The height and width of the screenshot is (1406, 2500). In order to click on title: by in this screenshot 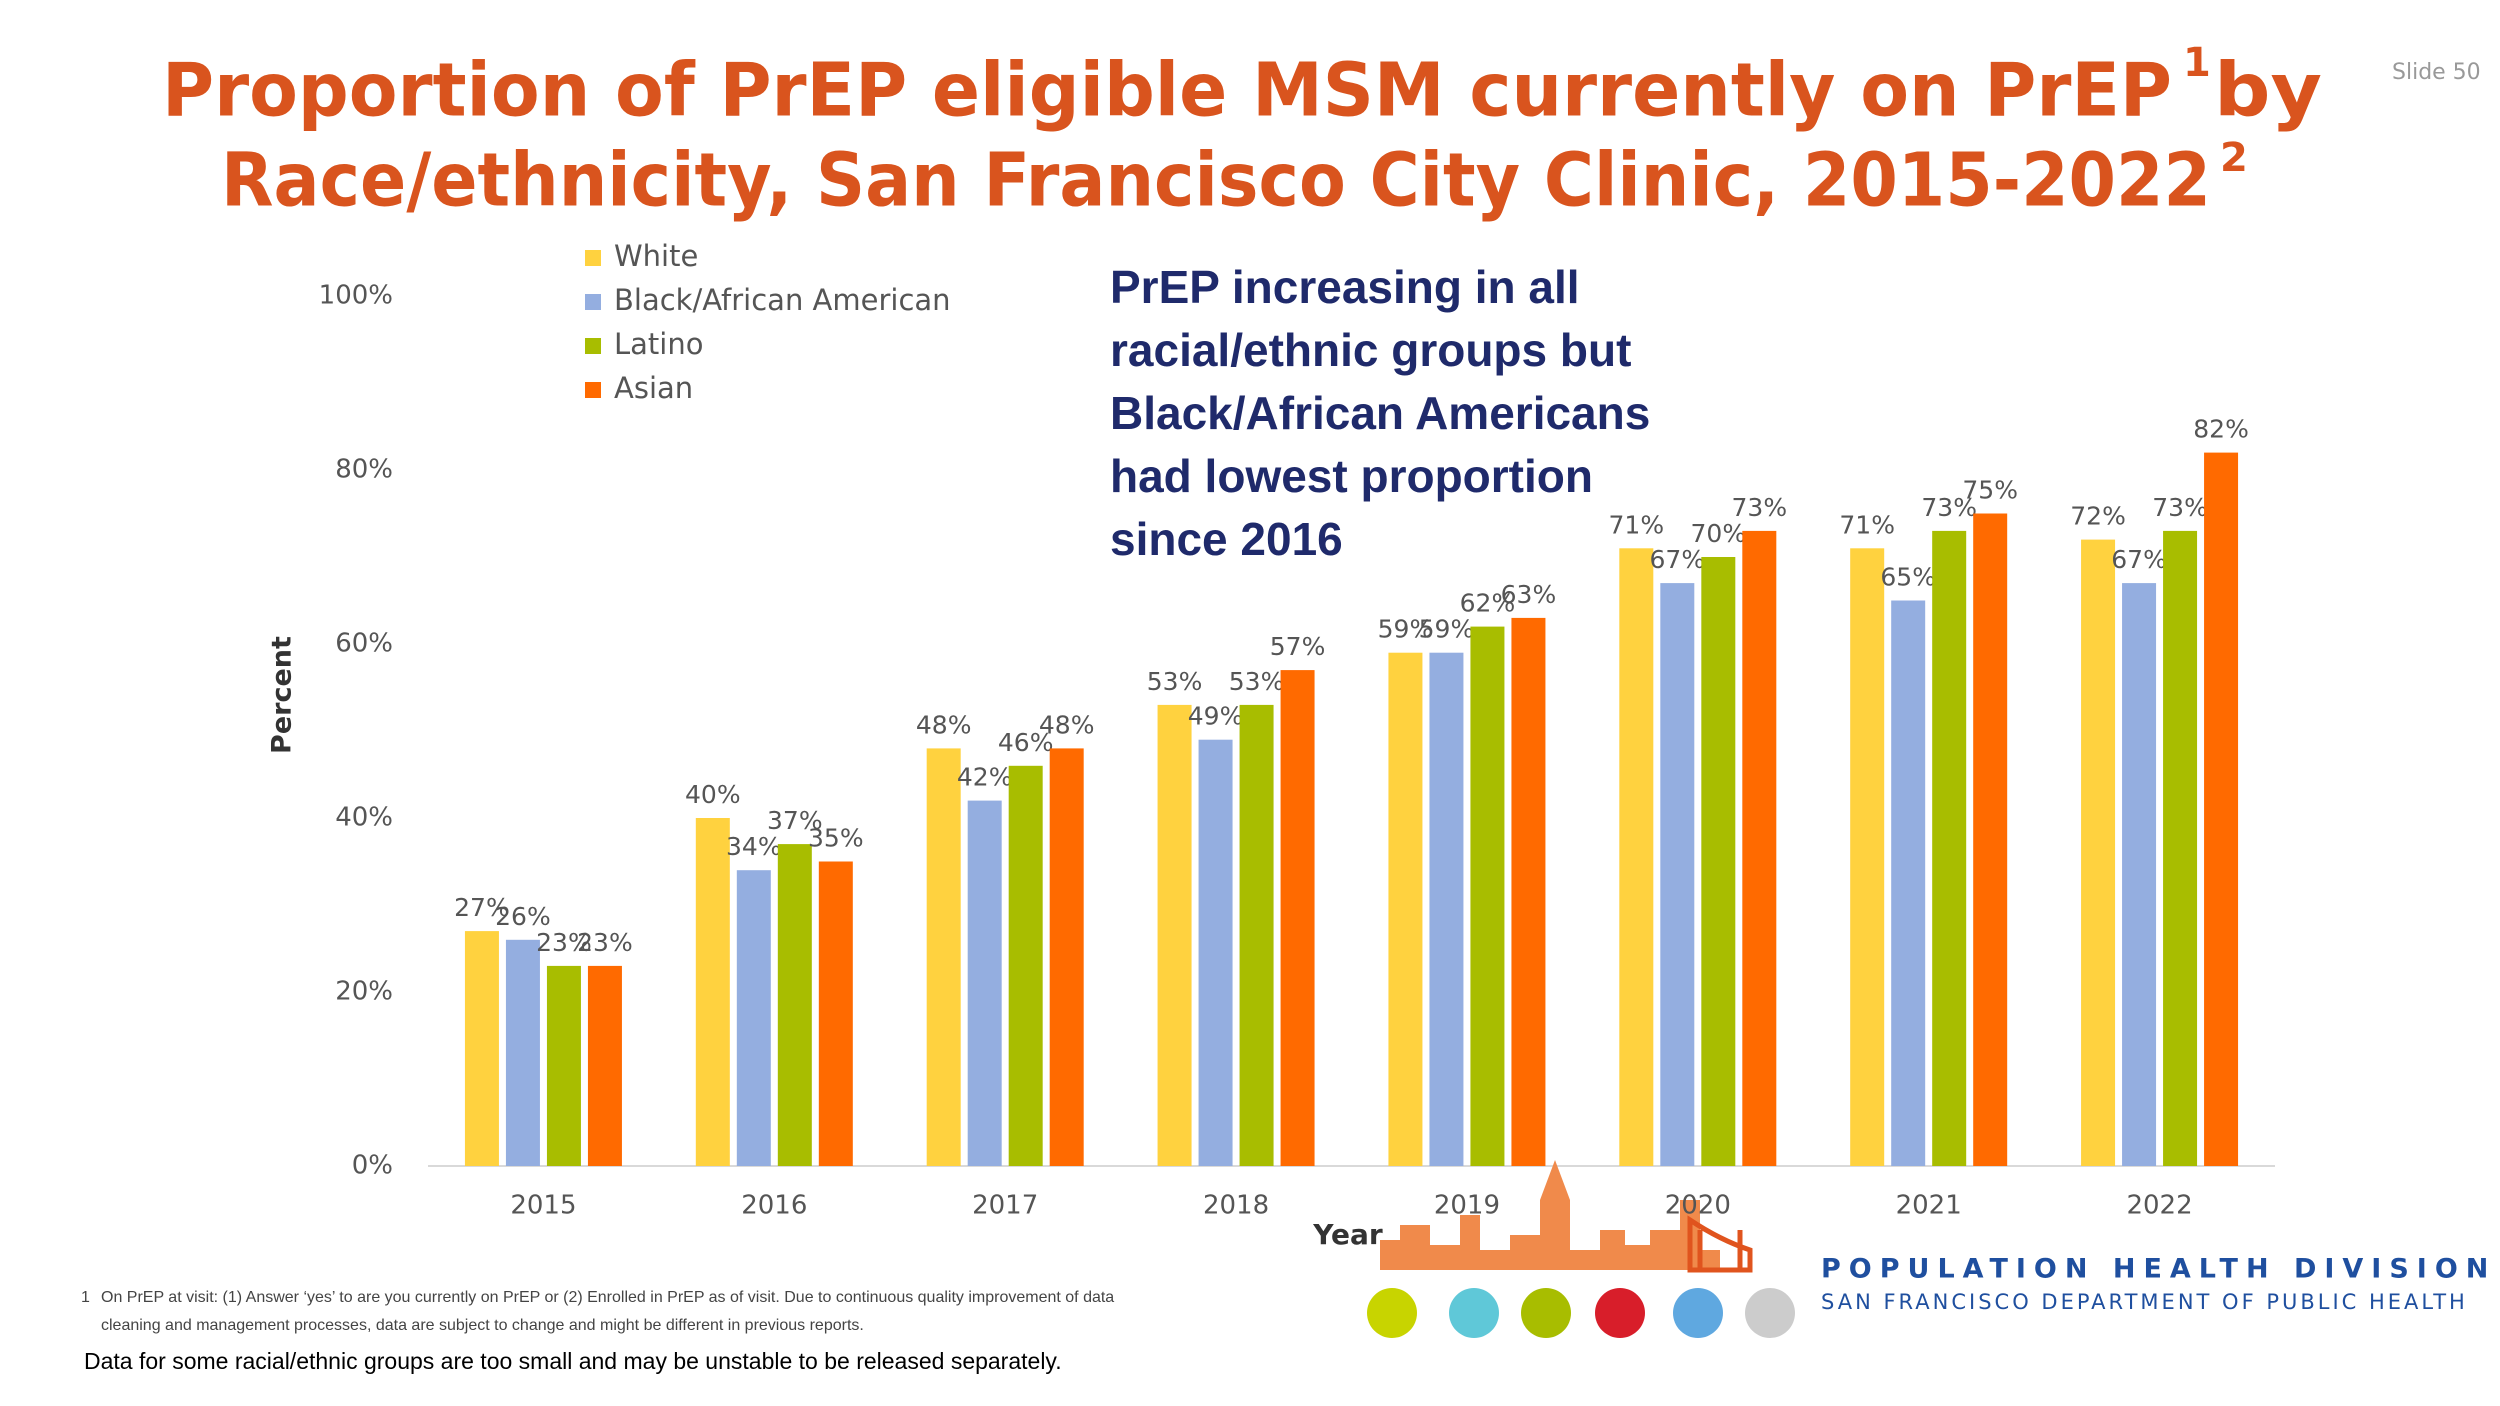, I will do `click(2268, 91)`.